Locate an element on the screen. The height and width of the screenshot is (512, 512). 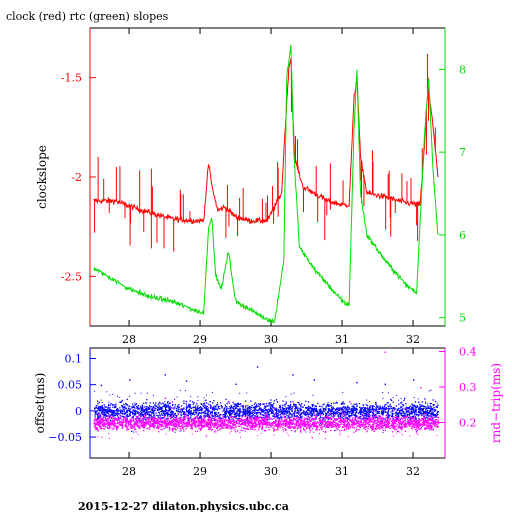
left-tick-label: 0 is located at coordinates (78, 411).